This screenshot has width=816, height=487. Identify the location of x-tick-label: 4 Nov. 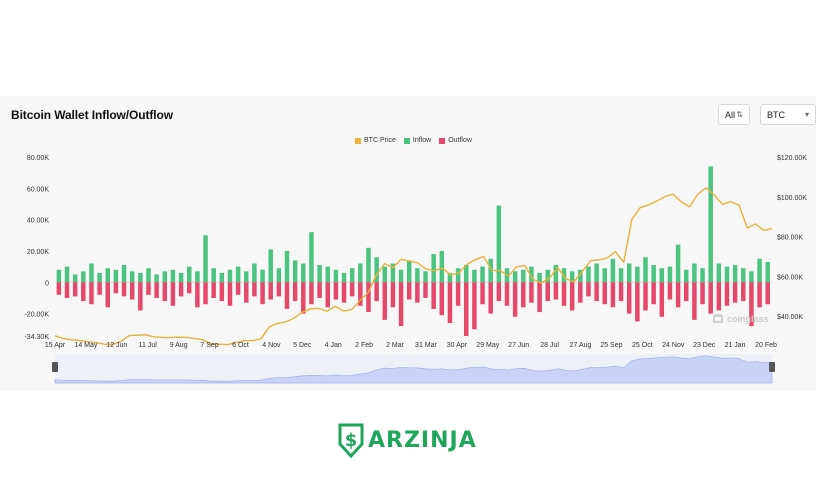
(271, 345).